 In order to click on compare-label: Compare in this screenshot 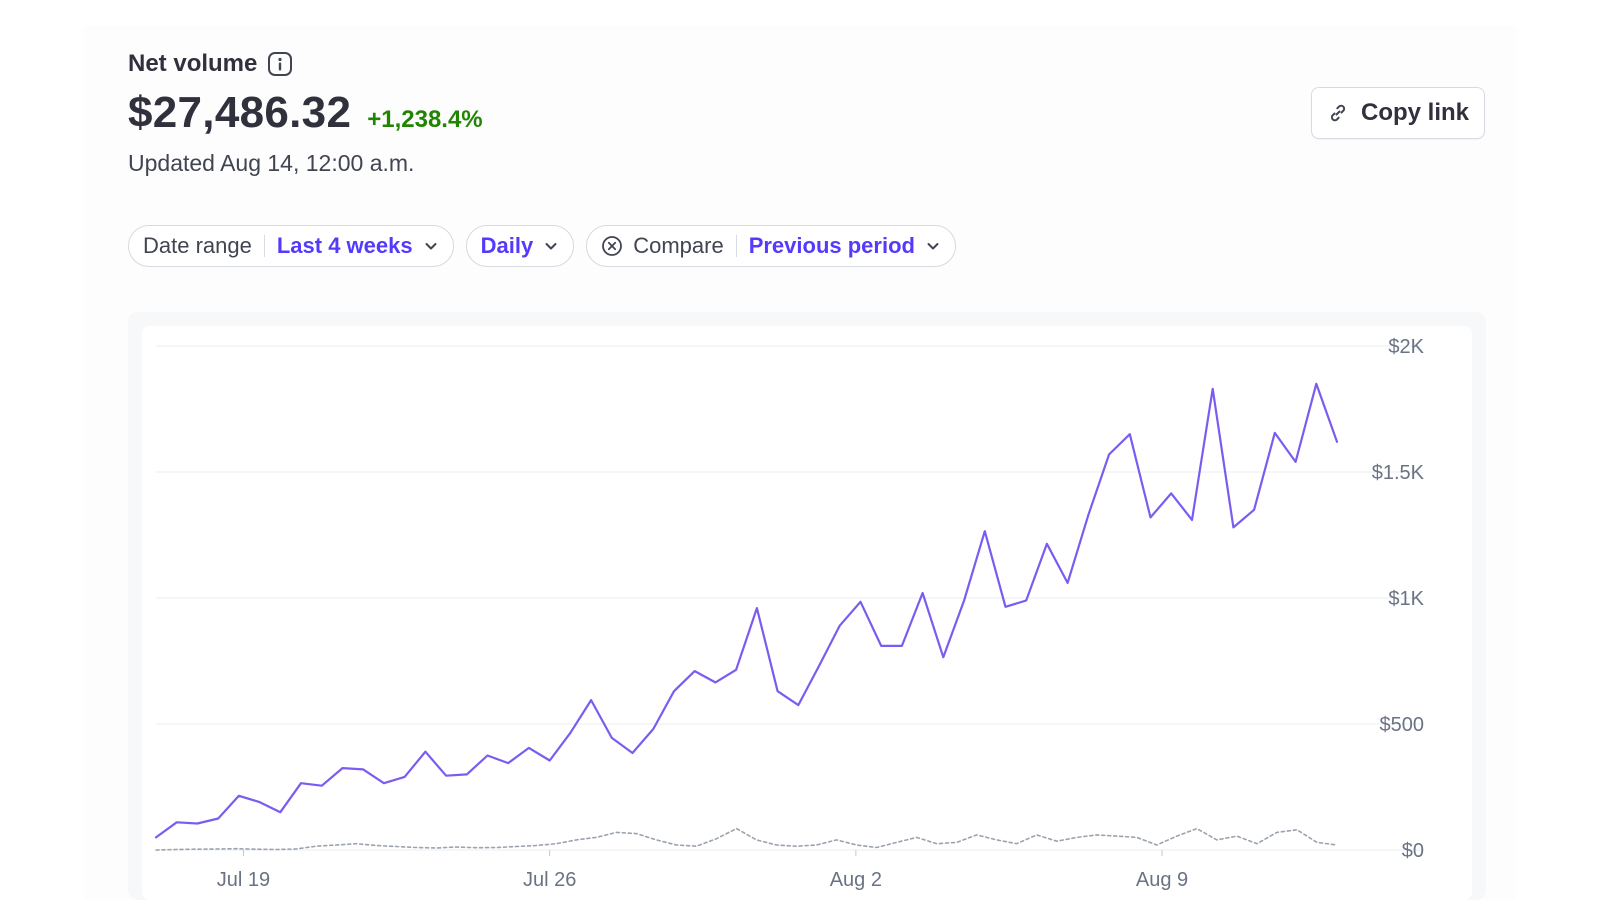, I will do `click(678, 245)`.